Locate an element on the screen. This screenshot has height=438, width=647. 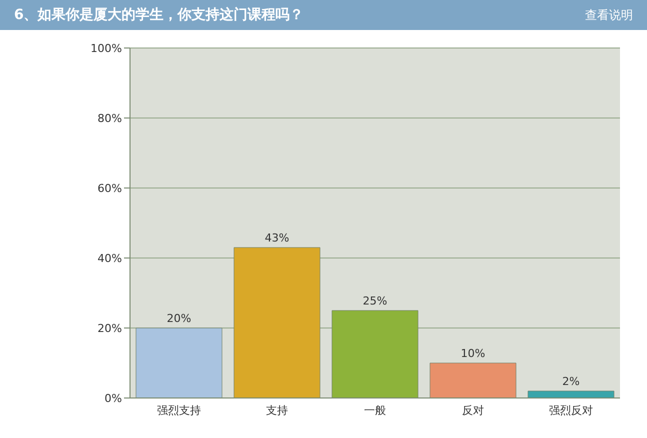
data-label: 25% is located at coordinates (375, 301).